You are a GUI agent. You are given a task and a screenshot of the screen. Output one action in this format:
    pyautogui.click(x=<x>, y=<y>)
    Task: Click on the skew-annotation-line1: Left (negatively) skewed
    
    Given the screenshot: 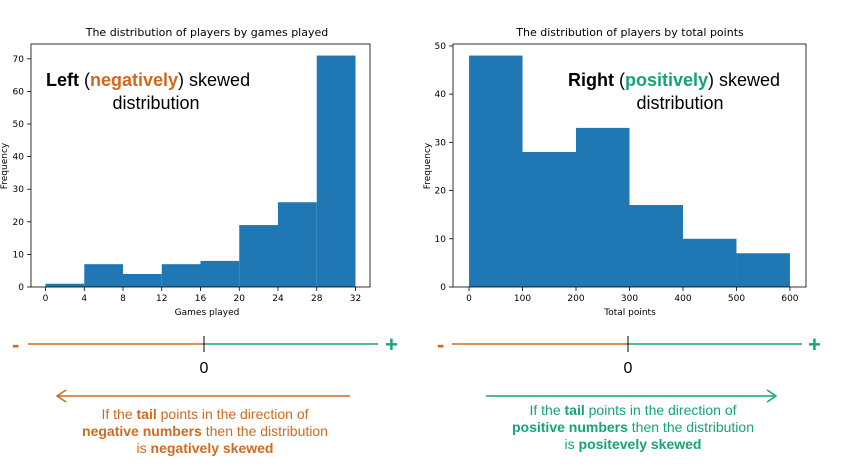 What is the action you would take?
    pyautogui.click(x=148, y=80)
    